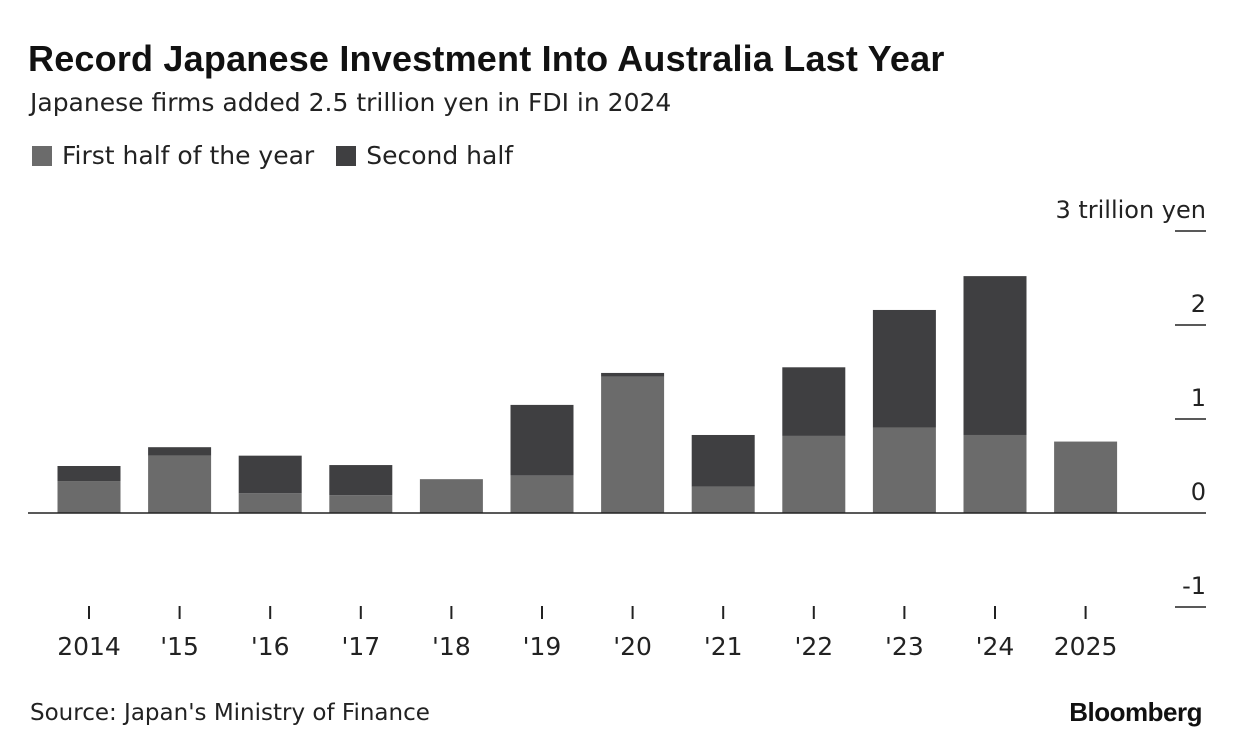 The image size is (1240, 737). I want to click on x-tick-label: '23, so click(904, 646).